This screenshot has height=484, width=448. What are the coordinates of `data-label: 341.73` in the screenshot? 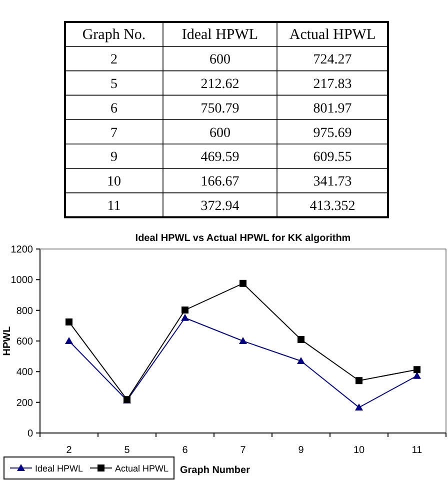 It's located at (332, 182).